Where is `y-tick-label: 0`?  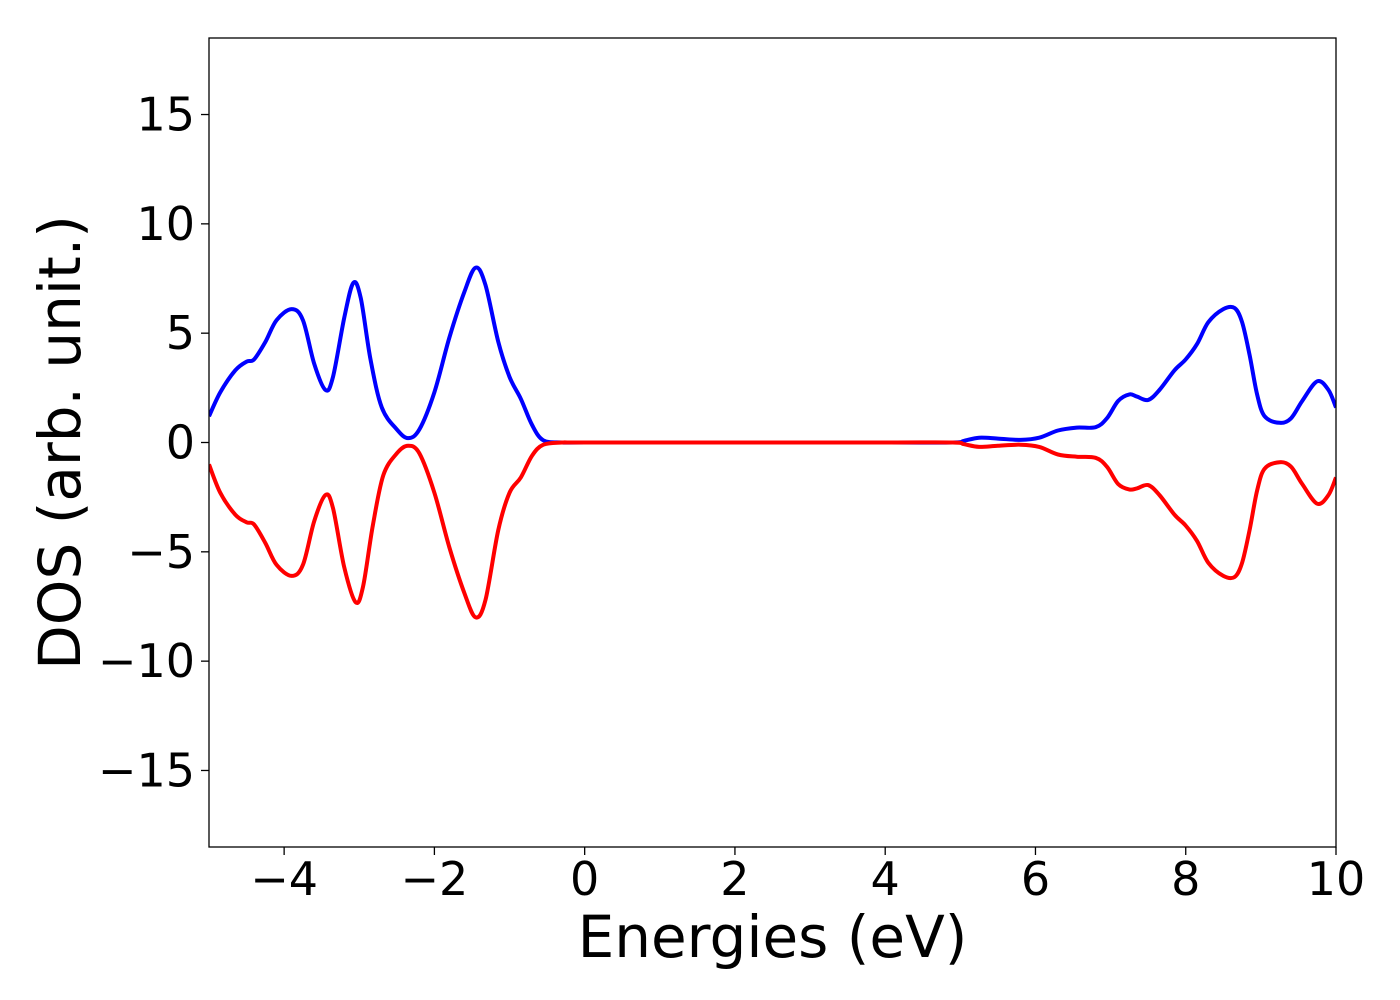 y-tick-label: 0 is located at coordinates (180, 443).